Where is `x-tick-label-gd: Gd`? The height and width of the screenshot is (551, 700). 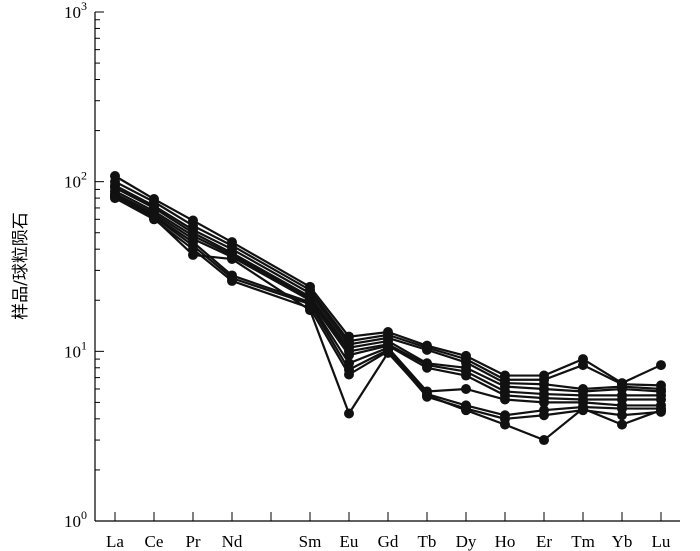 x-tick-label-gd: Gd is located at coordinates (388, 541).